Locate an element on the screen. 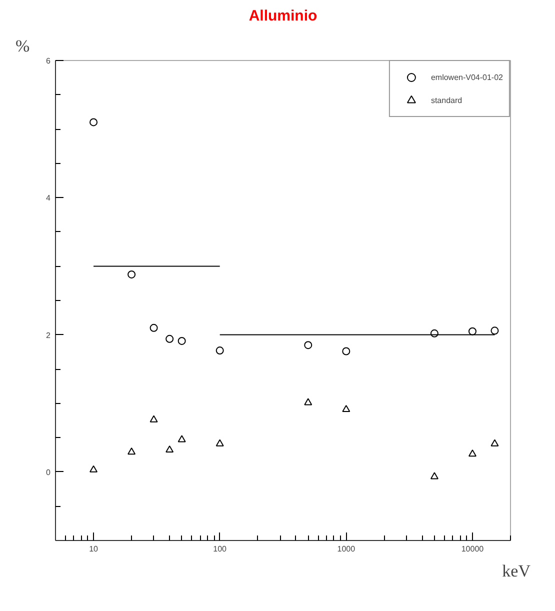  y-tick-label: 6 is located at coordinates (49, 61).